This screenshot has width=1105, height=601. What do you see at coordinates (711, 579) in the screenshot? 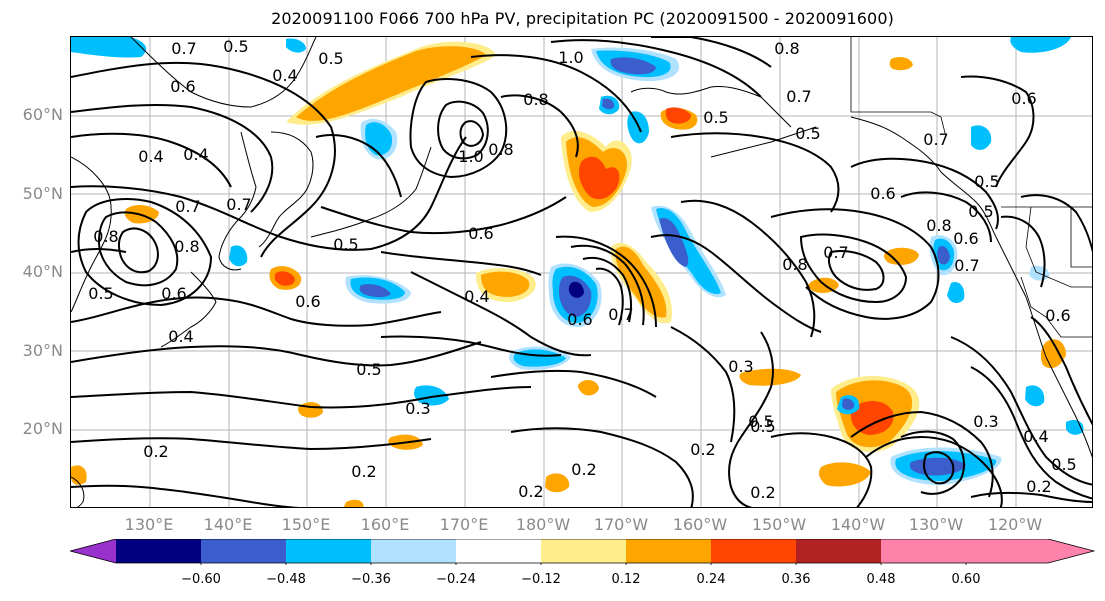
I see `colorbar-tick: 0.24` at bounding box center [711, 579].